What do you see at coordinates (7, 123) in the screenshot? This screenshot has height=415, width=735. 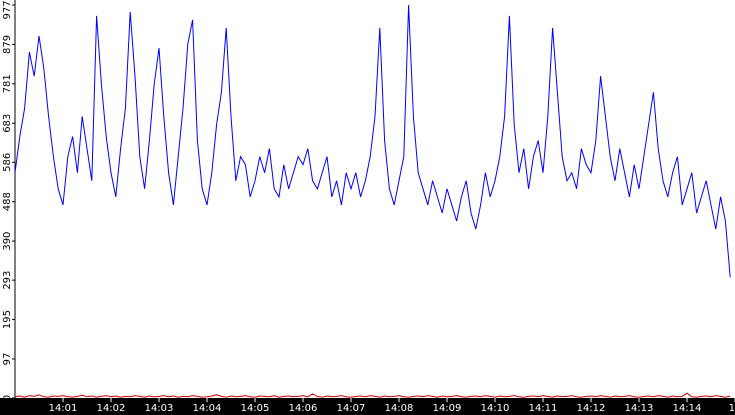 I see `y-tick-label: 683` at bounding box center [7, 123].